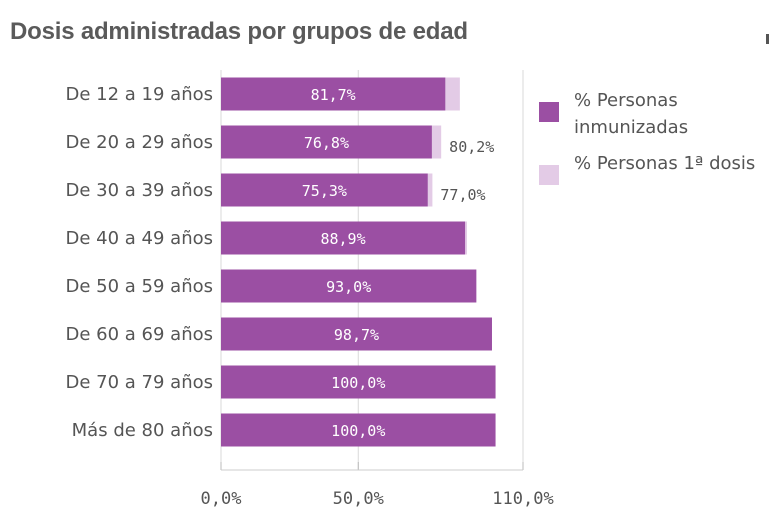 This screenshot has width=772, height=518. I want to click on data-label-inmunizadas: 98,7%, so click(356, 335).